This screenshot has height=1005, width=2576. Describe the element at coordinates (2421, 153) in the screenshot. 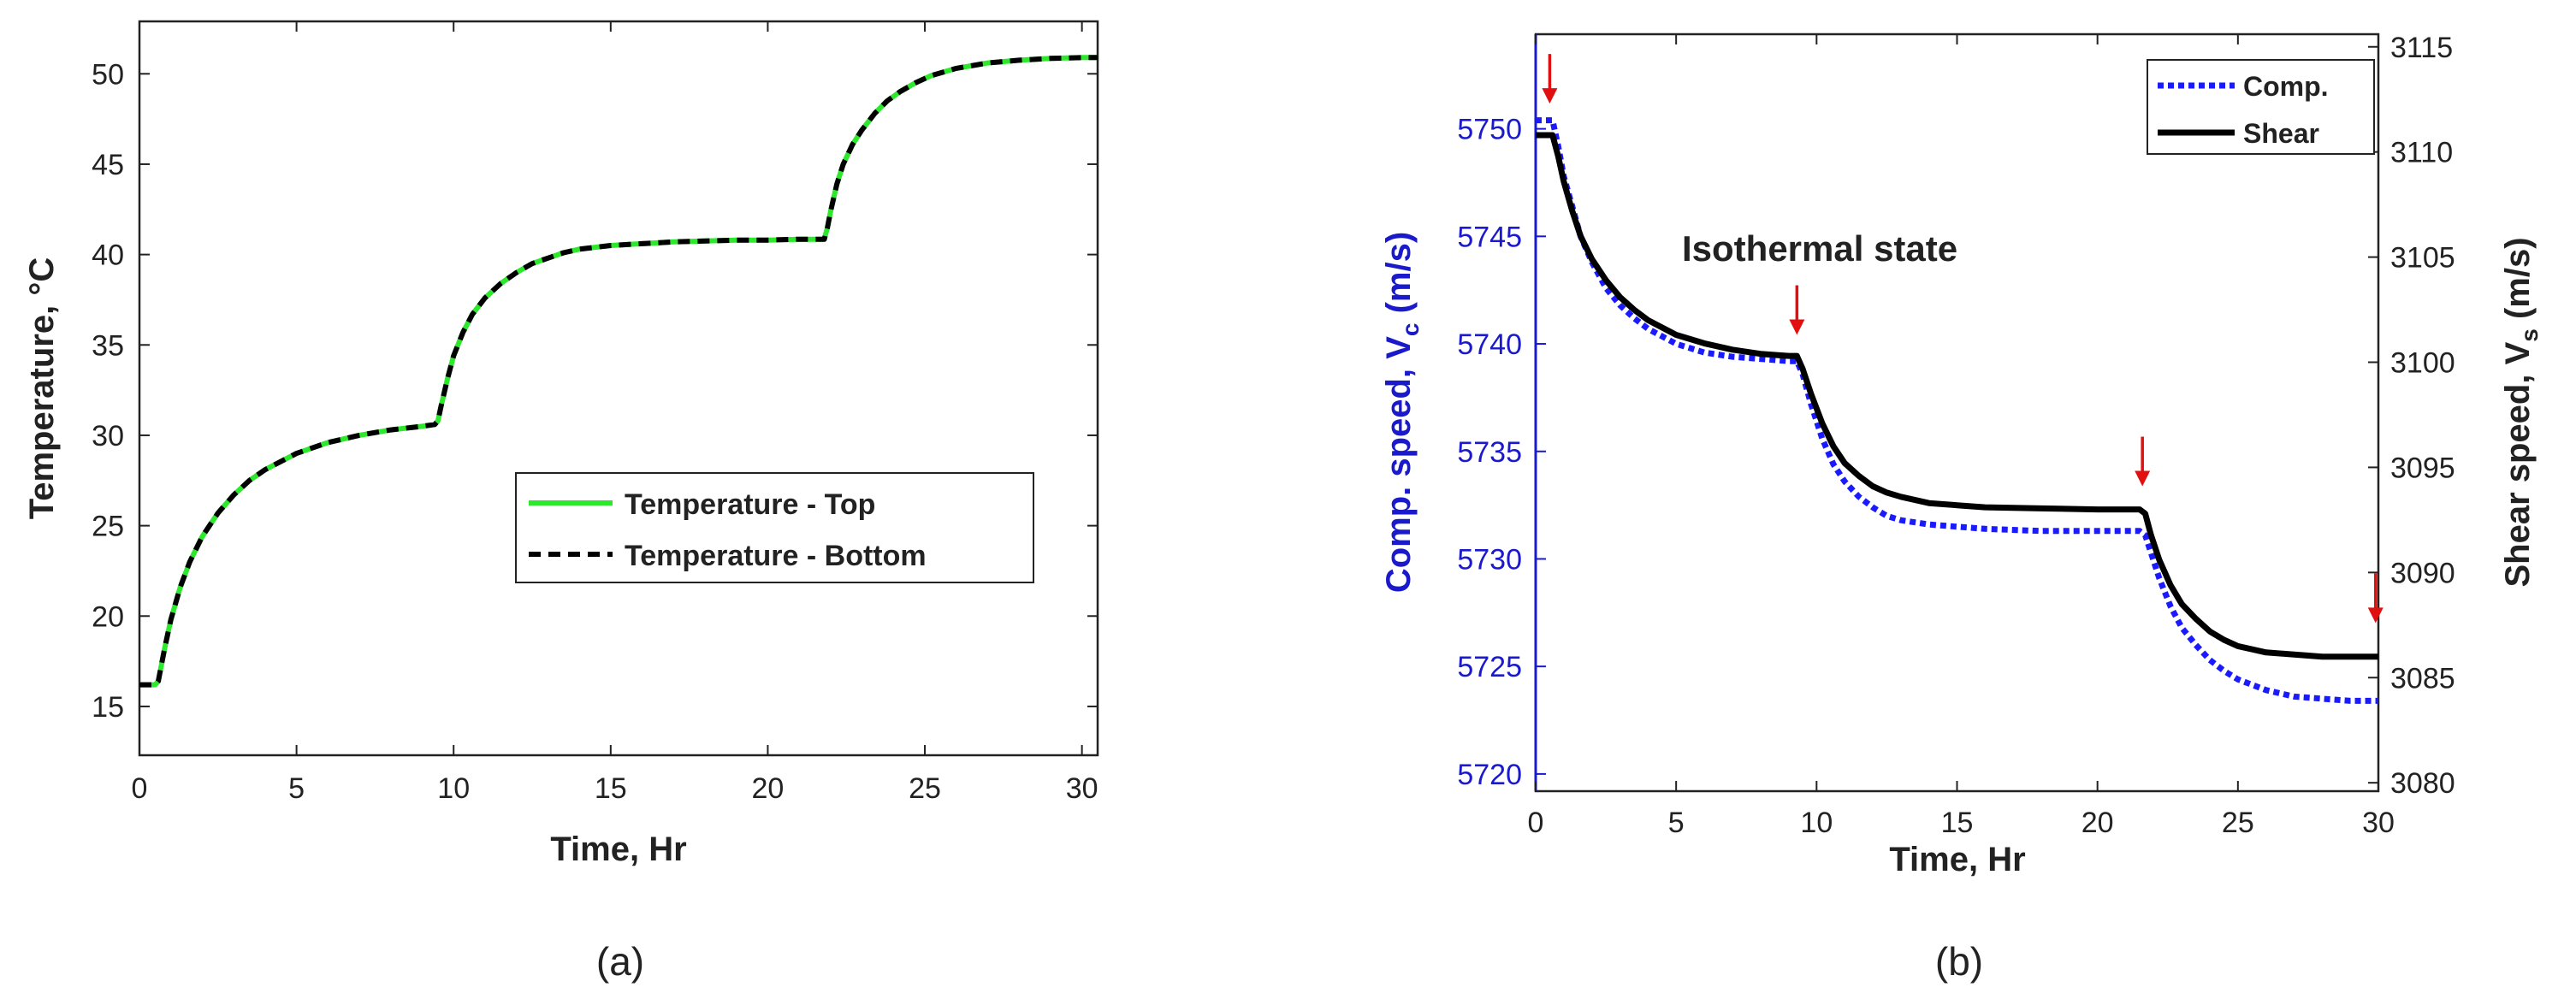

I see `y-tick-label-right: 3110` at that location.